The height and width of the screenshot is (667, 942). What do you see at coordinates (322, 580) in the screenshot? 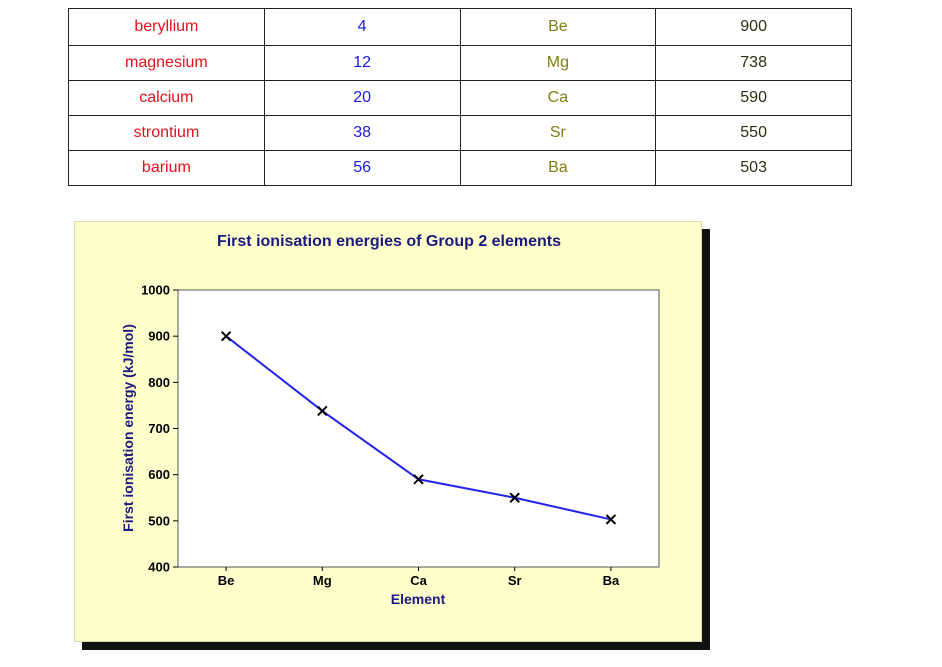
I see `x-tick-label: Mg` at bounding box center [322, 580].